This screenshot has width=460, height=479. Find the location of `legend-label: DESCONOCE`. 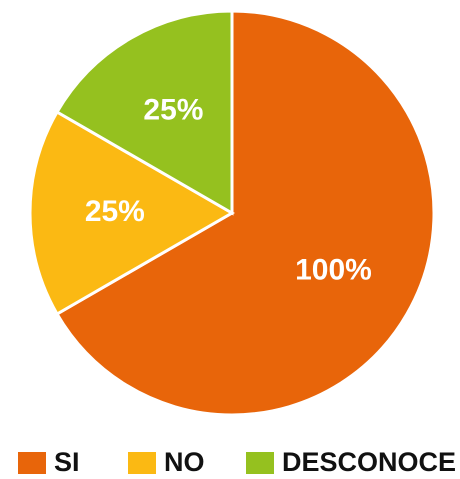

legend-label: DESCONOCE is located at coordinates (369, 462).